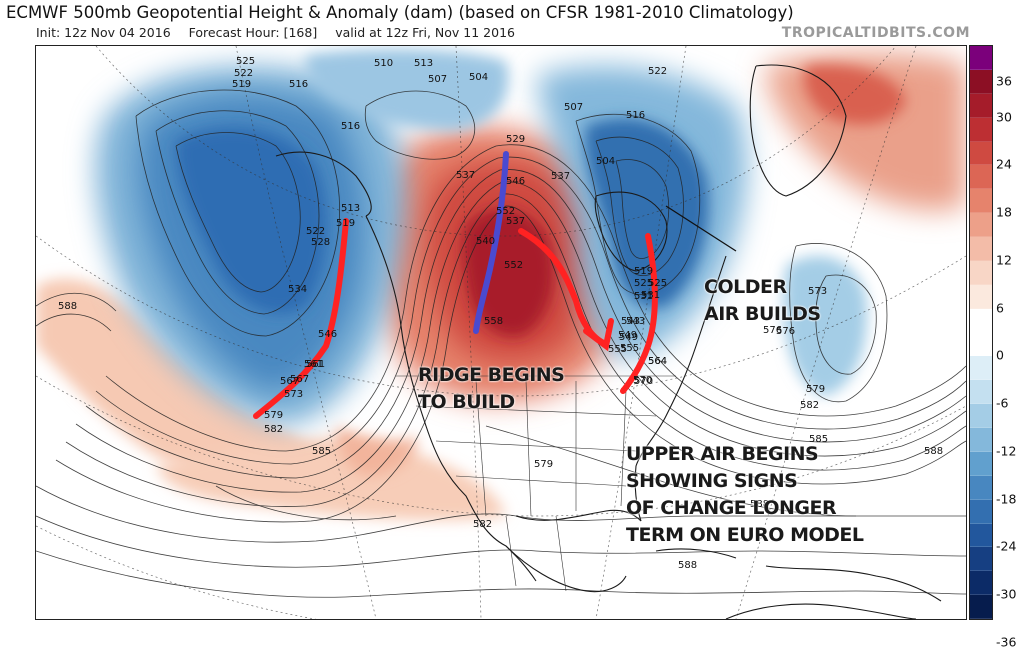 The width and height of the screenshot is (1024, 649). What do you see at coordinates (566, 569) in the screenshot?
I see `mexico` at bounding box center [566, 569].